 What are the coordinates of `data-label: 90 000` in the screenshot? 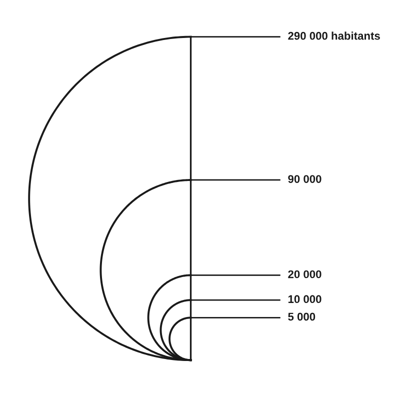 It's located at (305, 179).